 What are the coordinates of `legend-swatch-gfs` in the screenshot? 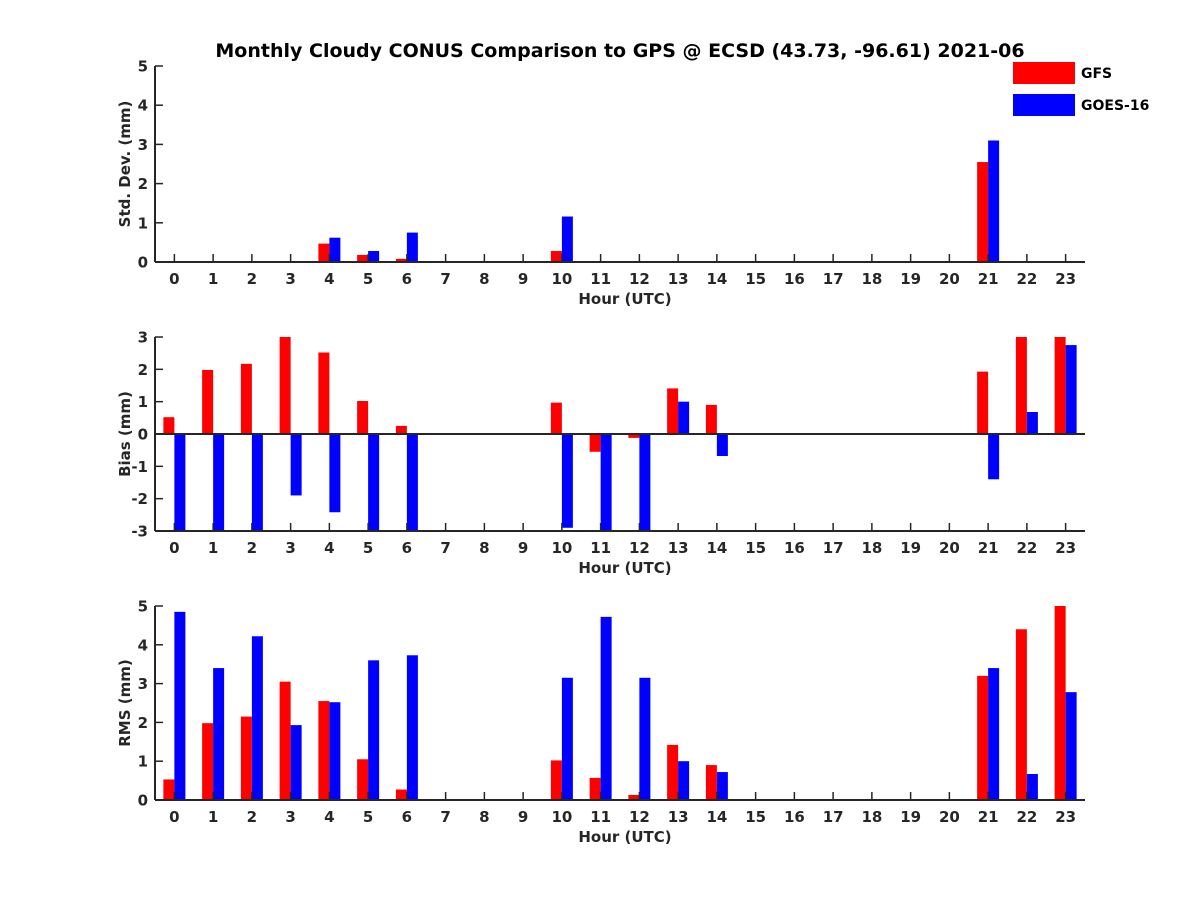 It's located at (1044, 73).